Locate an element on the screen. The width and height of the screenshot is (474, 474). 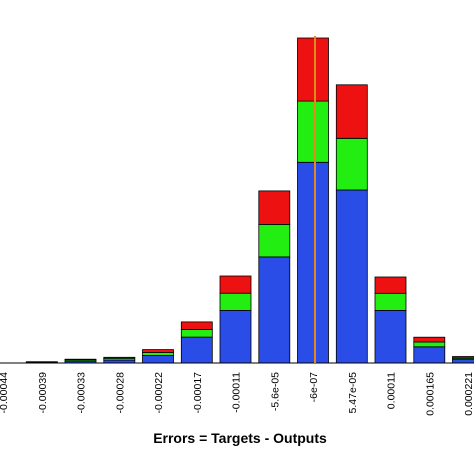
x-axis-label: Errors = Targets - Outputs is located at coordinates (240, 438).